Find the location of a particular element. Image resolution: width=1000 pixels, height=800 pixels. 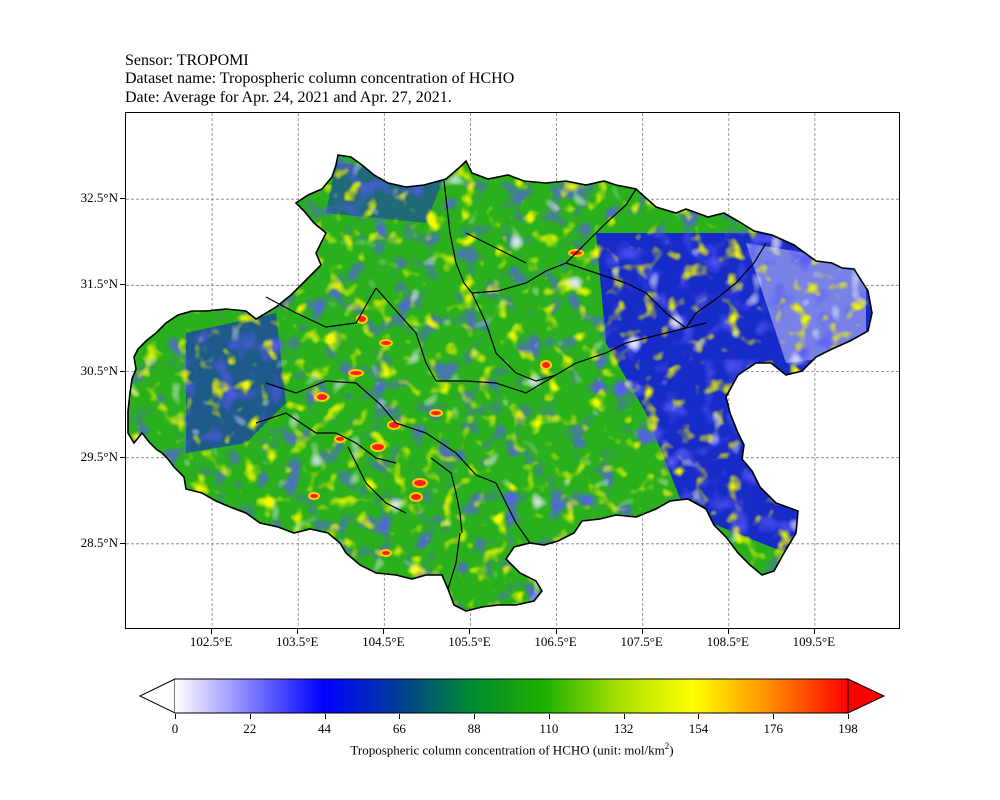

colorbar-tick-label: 22 is located at coordinates (250, 728).